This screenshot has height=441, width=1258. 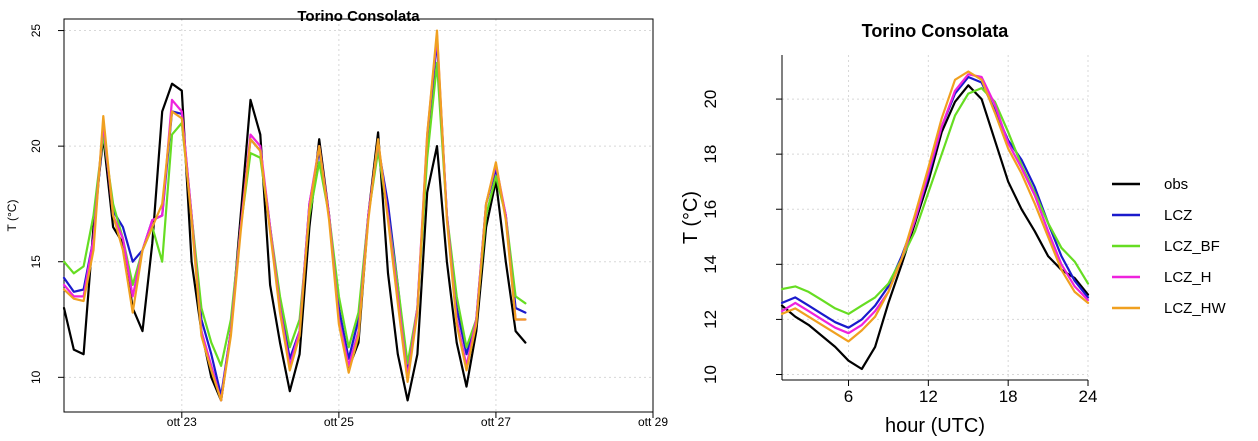 What do you see at coordinates (358, 16) in the screenshot?
I see `chart-title-0: Torino Consolata` at bounding box center [358, 16].